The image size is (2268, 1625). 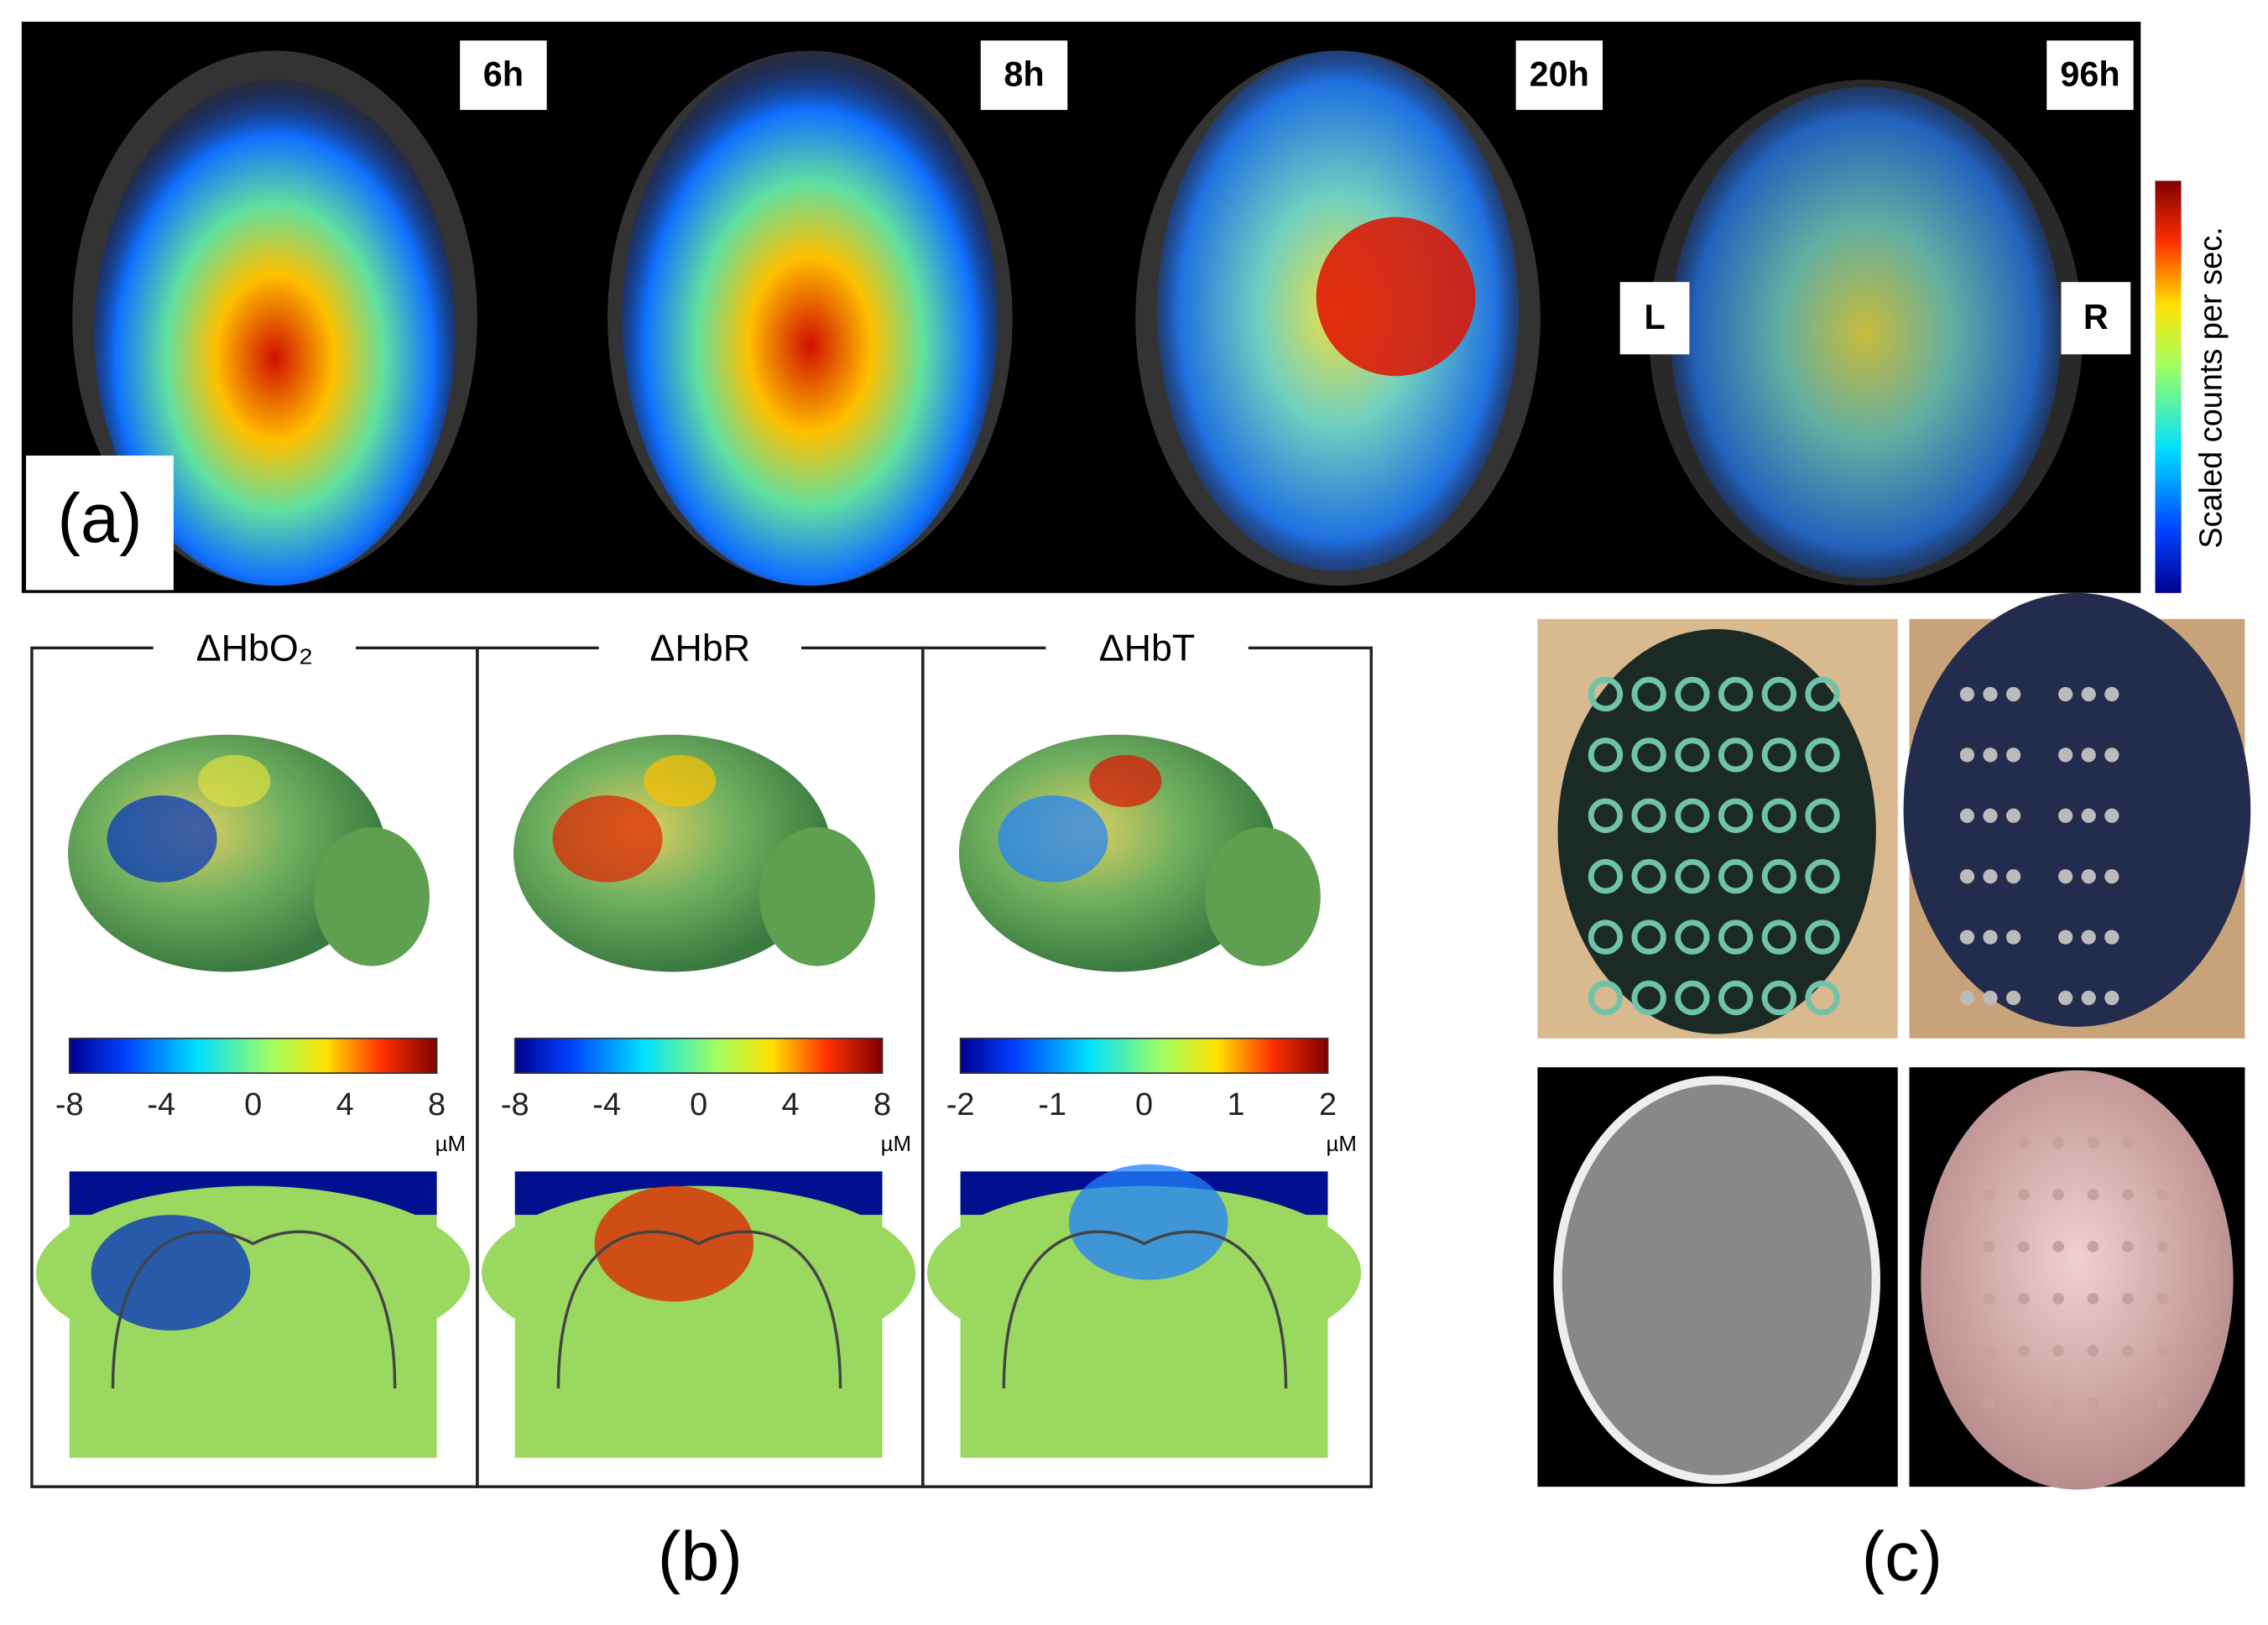 I want to click on lesion, so click(x=1396, y=296).